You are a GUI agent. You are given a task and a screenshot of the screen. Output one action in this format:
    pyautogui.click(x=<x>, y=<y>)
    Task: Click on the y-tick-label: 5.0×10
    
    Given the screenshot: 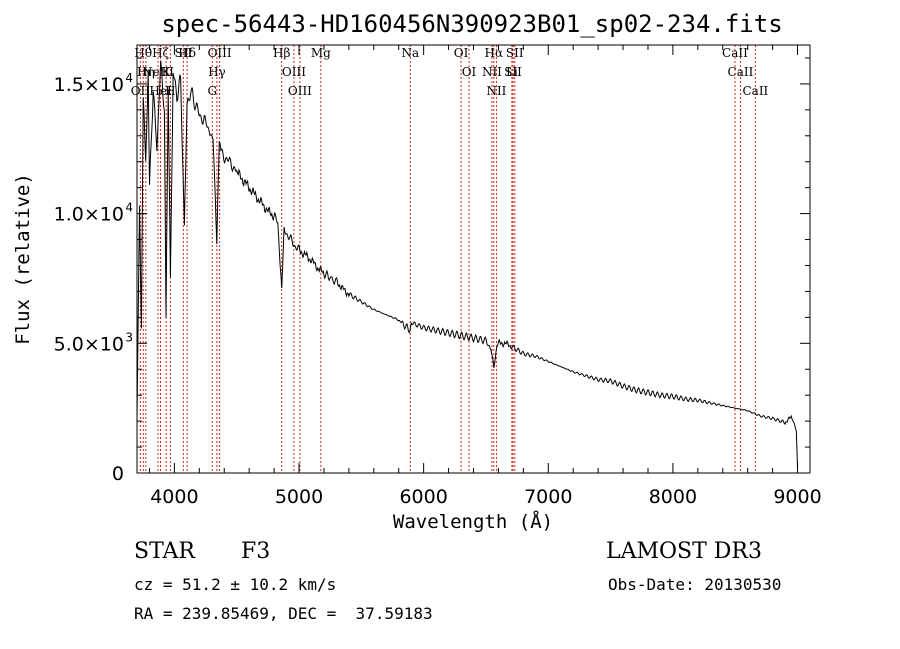 What is the action you would take?
    pyautogui.click(x=89, y=344)
    